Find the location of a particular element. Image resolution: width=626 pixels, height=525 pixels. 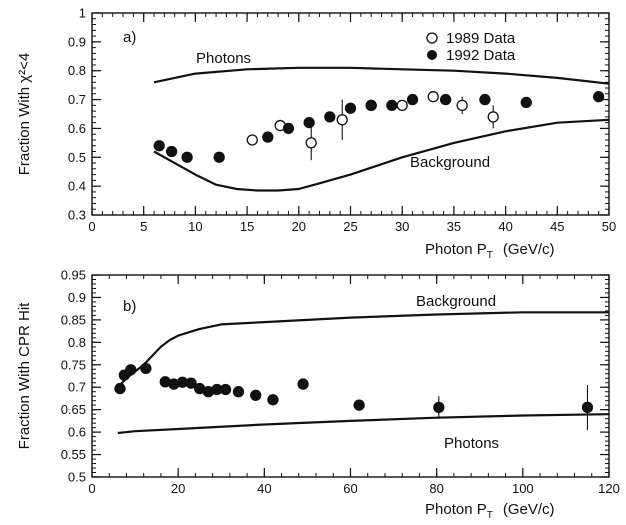

x-tick-label: 50 is located at coordinates (609, 226).